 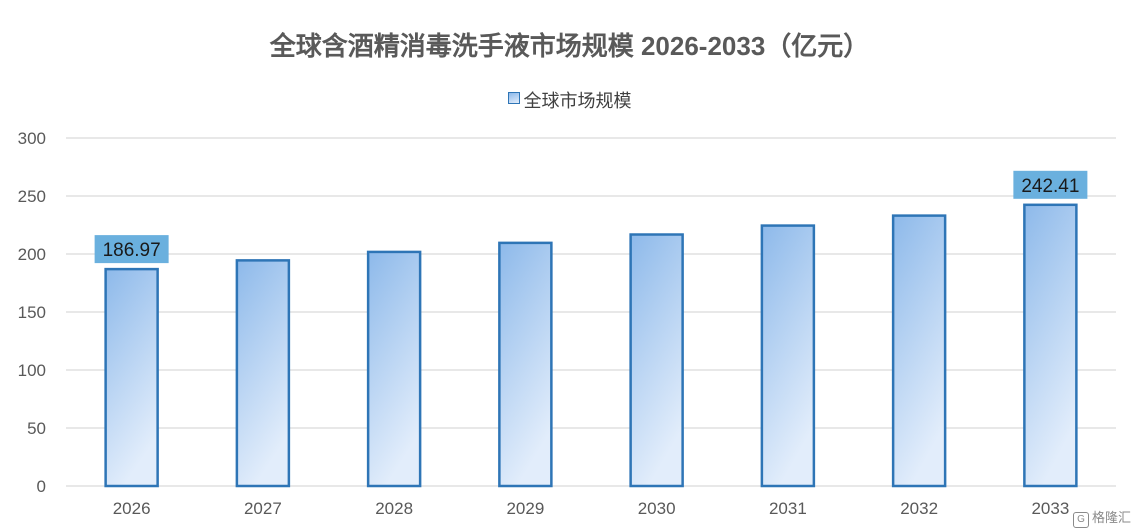 What do you see at coordinates (41, 486) in the screenshot?
I see `y-tick-label: 0` at bounding box center [41, 486].